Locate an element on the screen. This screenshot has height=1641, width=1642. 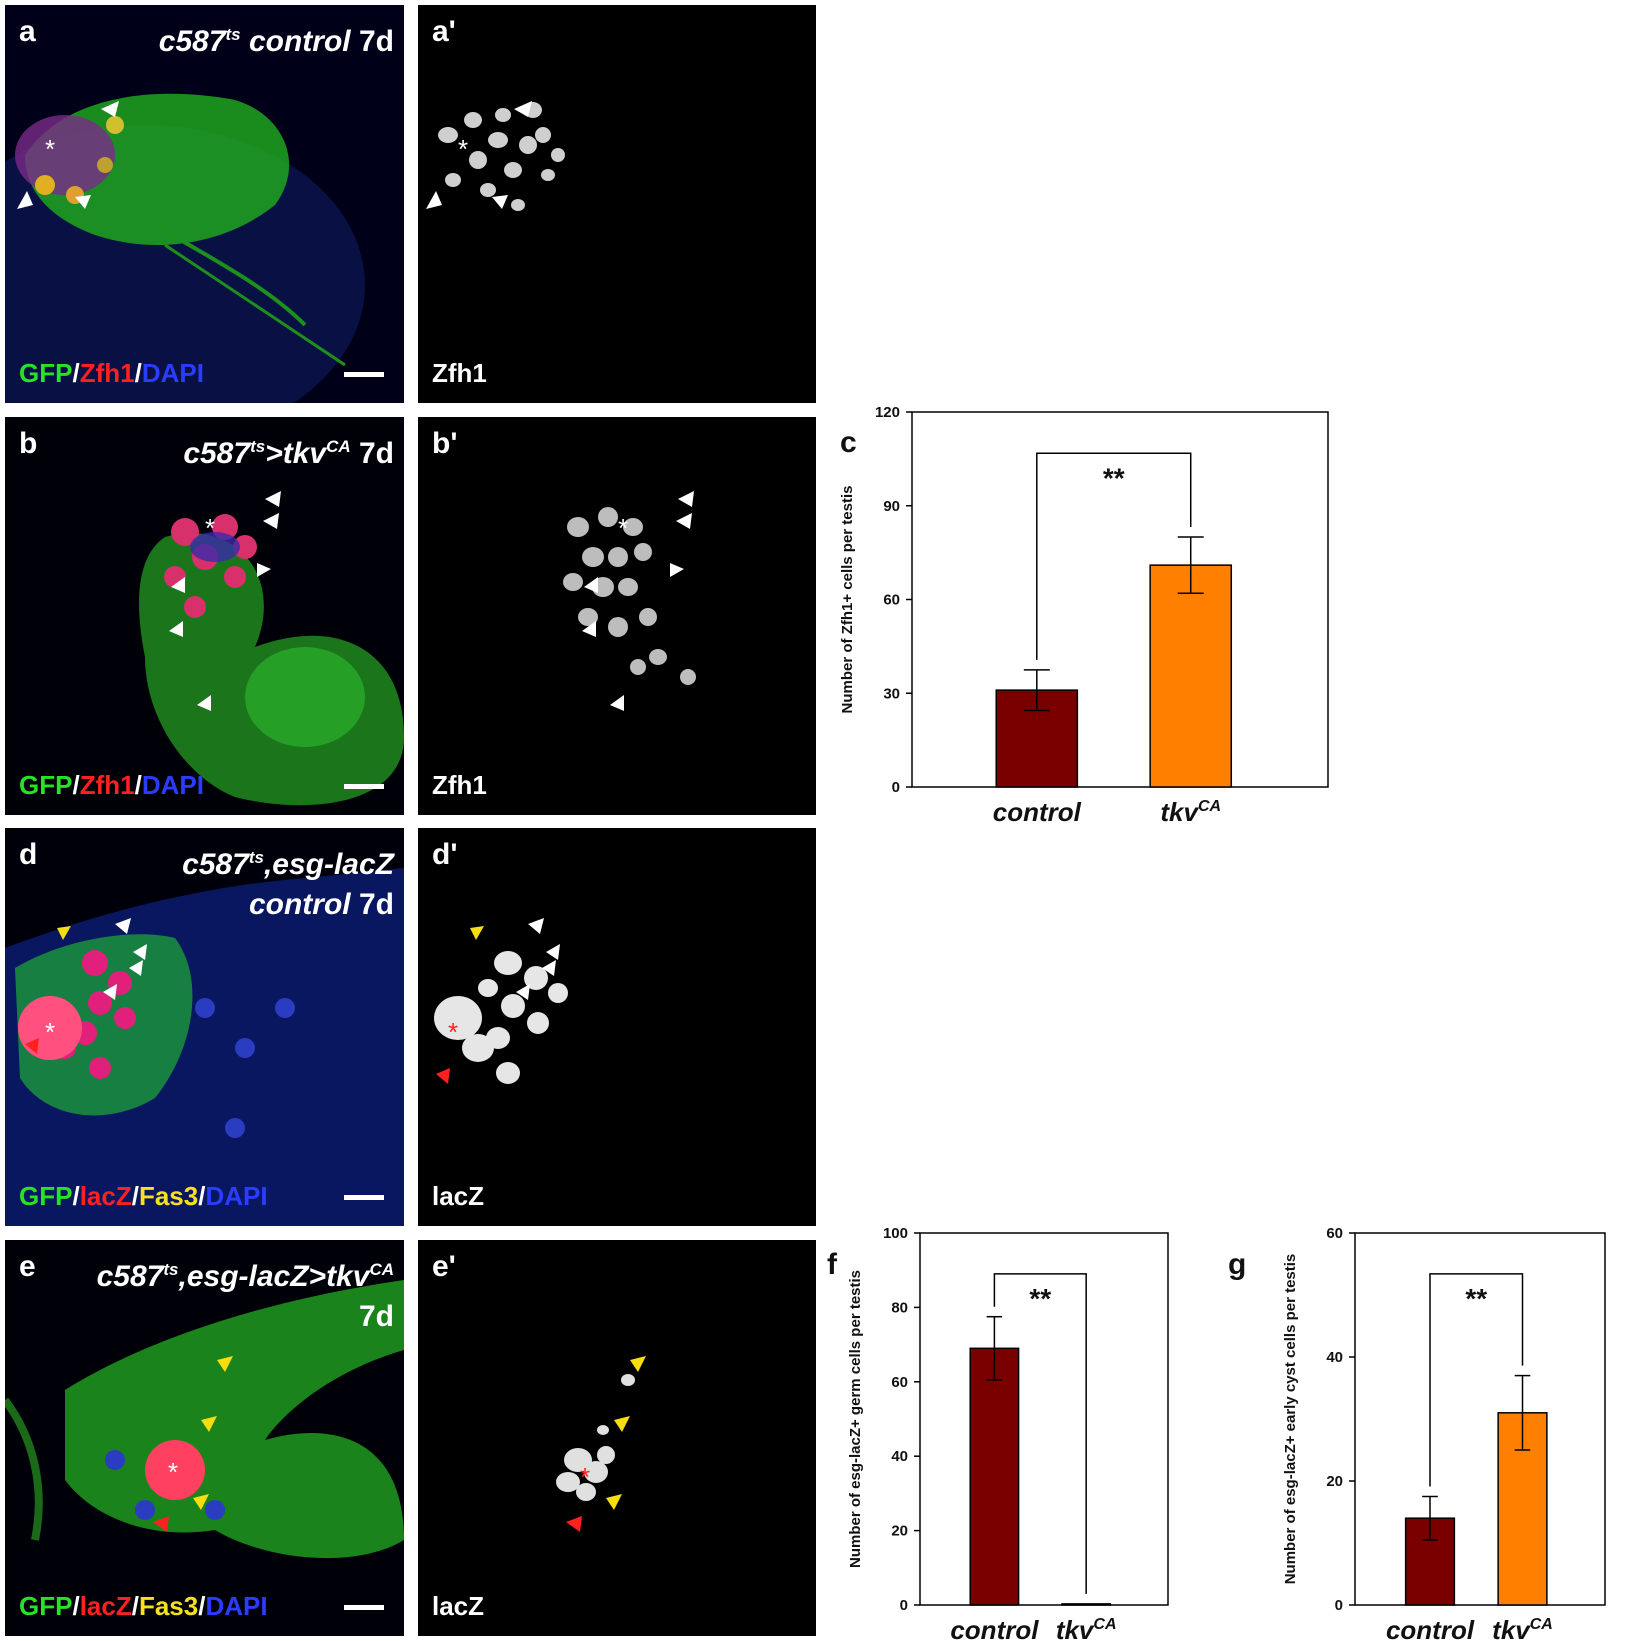
y-tick-label: 100 is located at coordinates (895, 1233).